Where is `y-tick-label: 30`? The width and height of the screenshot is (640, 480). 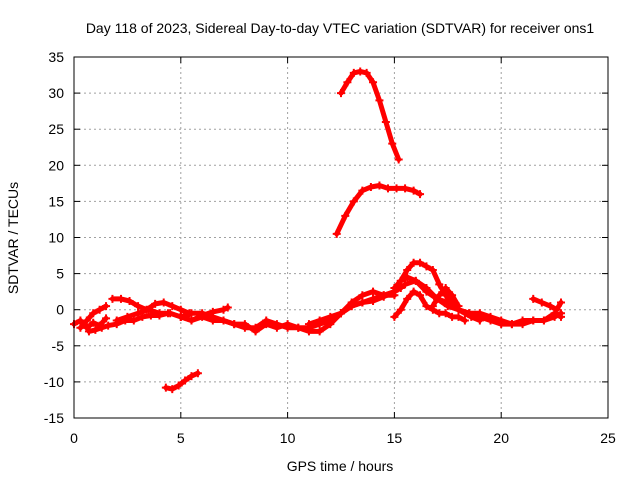 y-tick-label: 30 is located at coordinates (56, 93).